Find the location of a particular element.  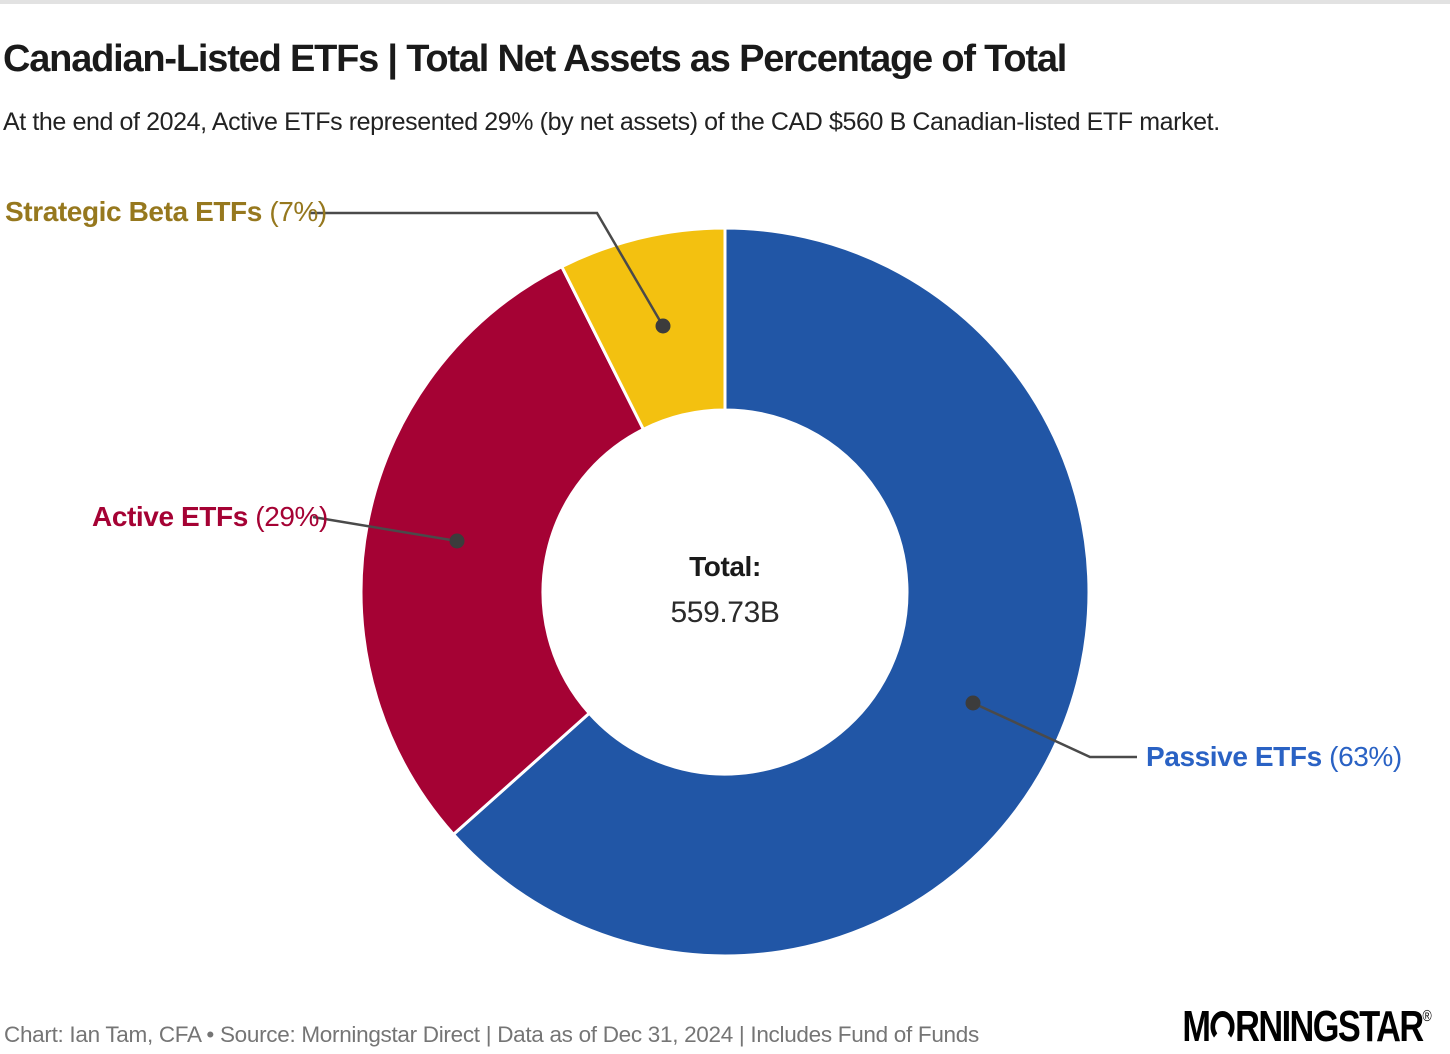

leader-line-active-etfs is located at coordinates (385, 529).